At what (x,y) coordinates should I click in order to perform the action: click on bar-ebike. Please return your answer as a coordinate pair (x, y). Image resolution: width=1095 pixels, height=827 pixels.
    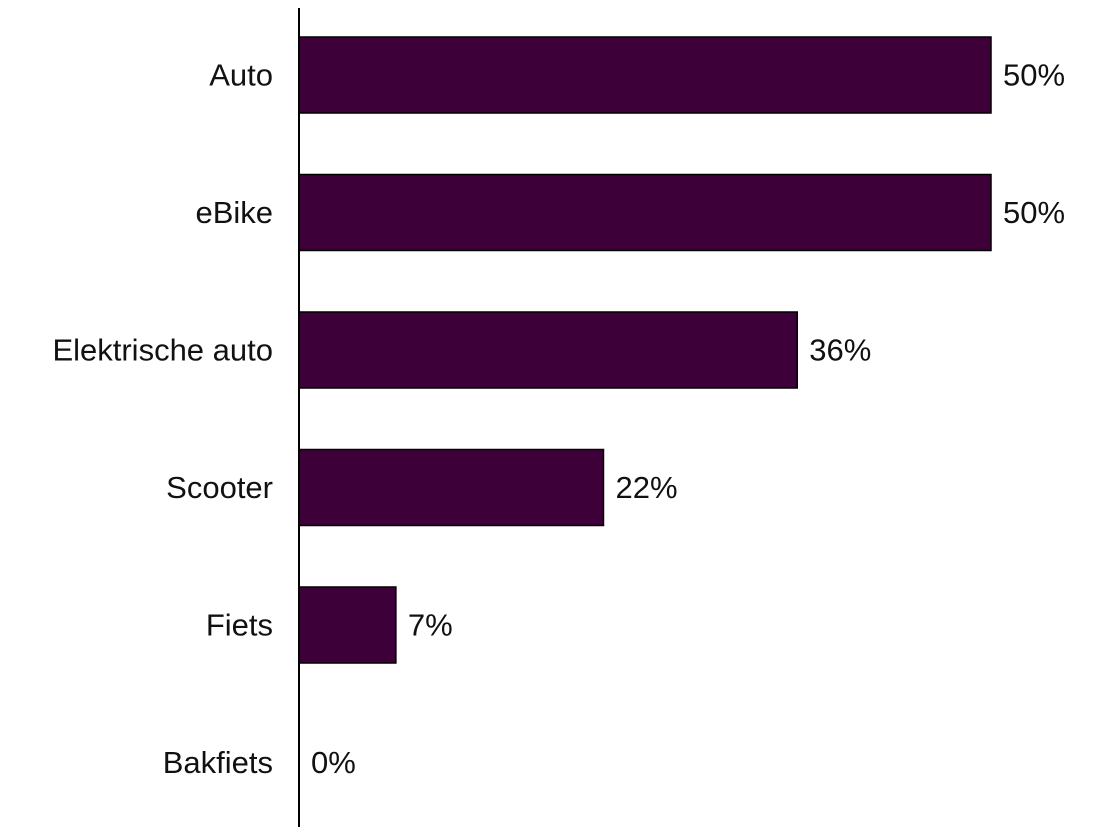
    Looking at the image, I should click on (645, 212).